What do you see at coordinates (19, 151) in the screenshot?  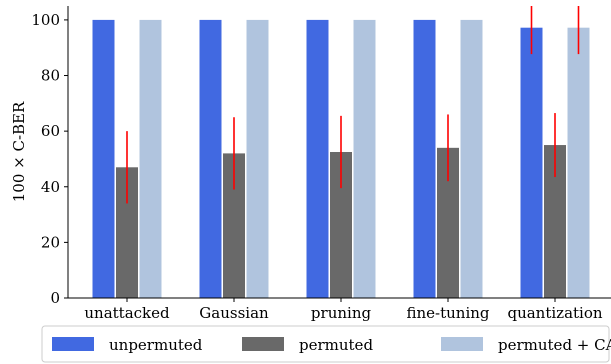 I see `y-axis-label: 100 × C-BER` at bounding box center [19, 151].